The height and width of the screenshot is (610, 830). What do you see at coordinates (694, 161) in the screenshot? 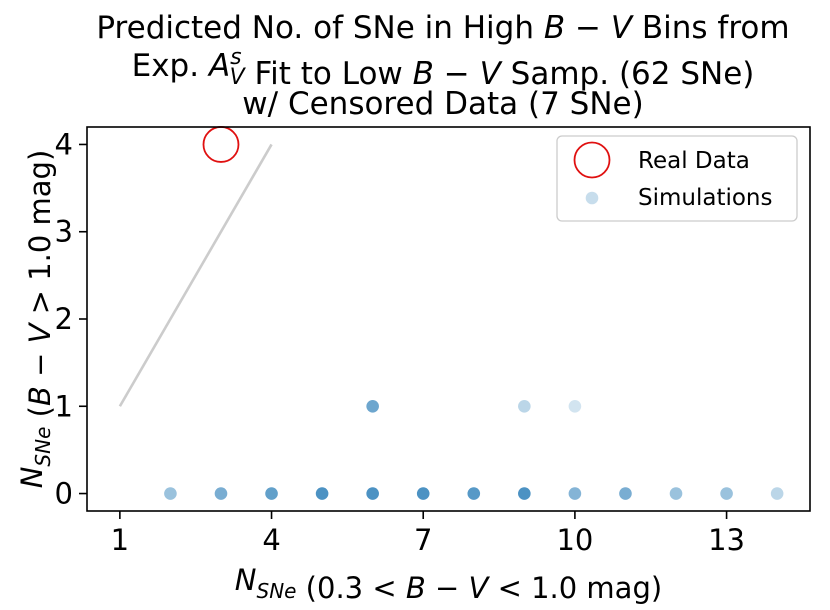
I see `legend-real-data-label: Real Data` at bounding box center [694, 161].